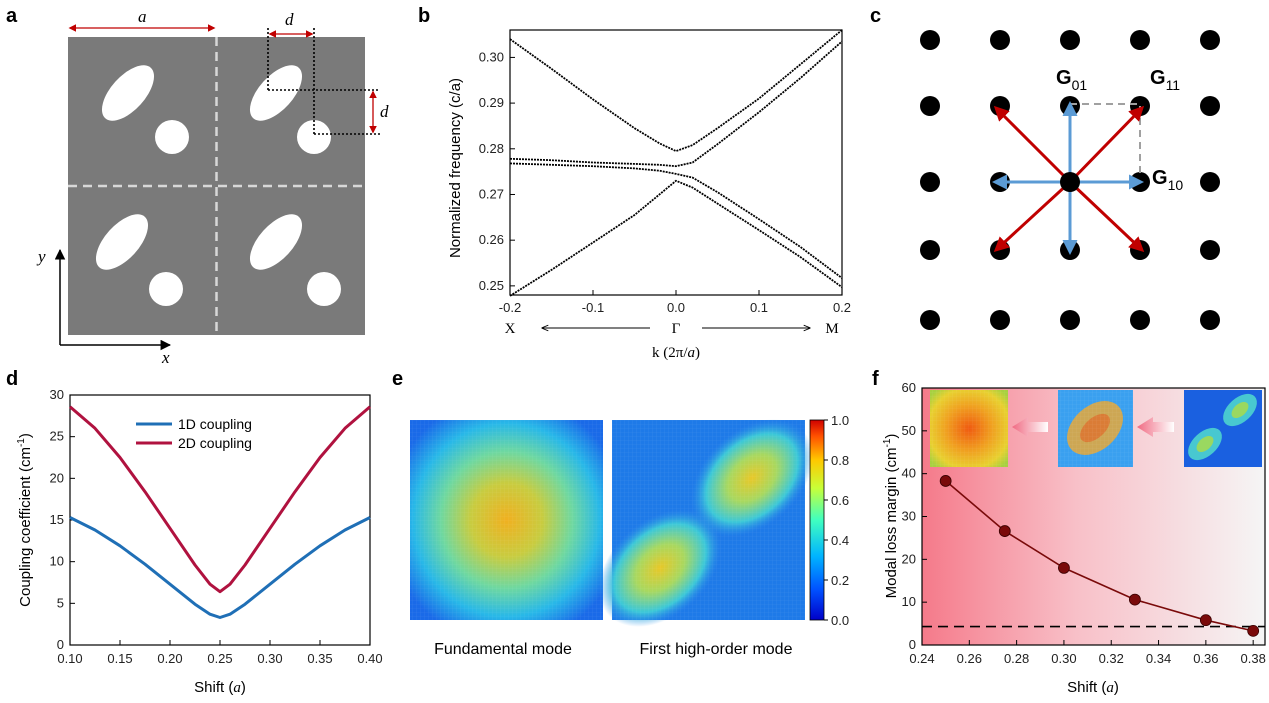  I want to click on x-tick-label-f: 0.30, so click(1063, 658).